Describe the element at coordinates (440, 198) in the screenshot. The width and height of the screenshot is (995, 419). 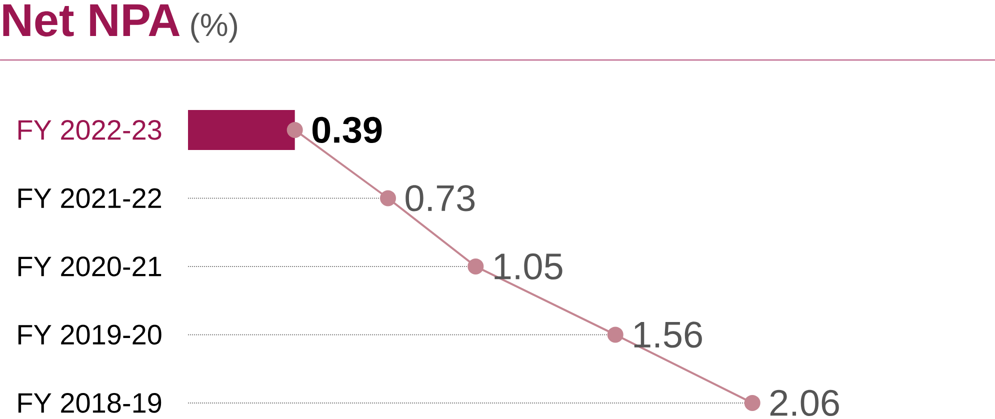
I see `data-label: 0.73` at that location.